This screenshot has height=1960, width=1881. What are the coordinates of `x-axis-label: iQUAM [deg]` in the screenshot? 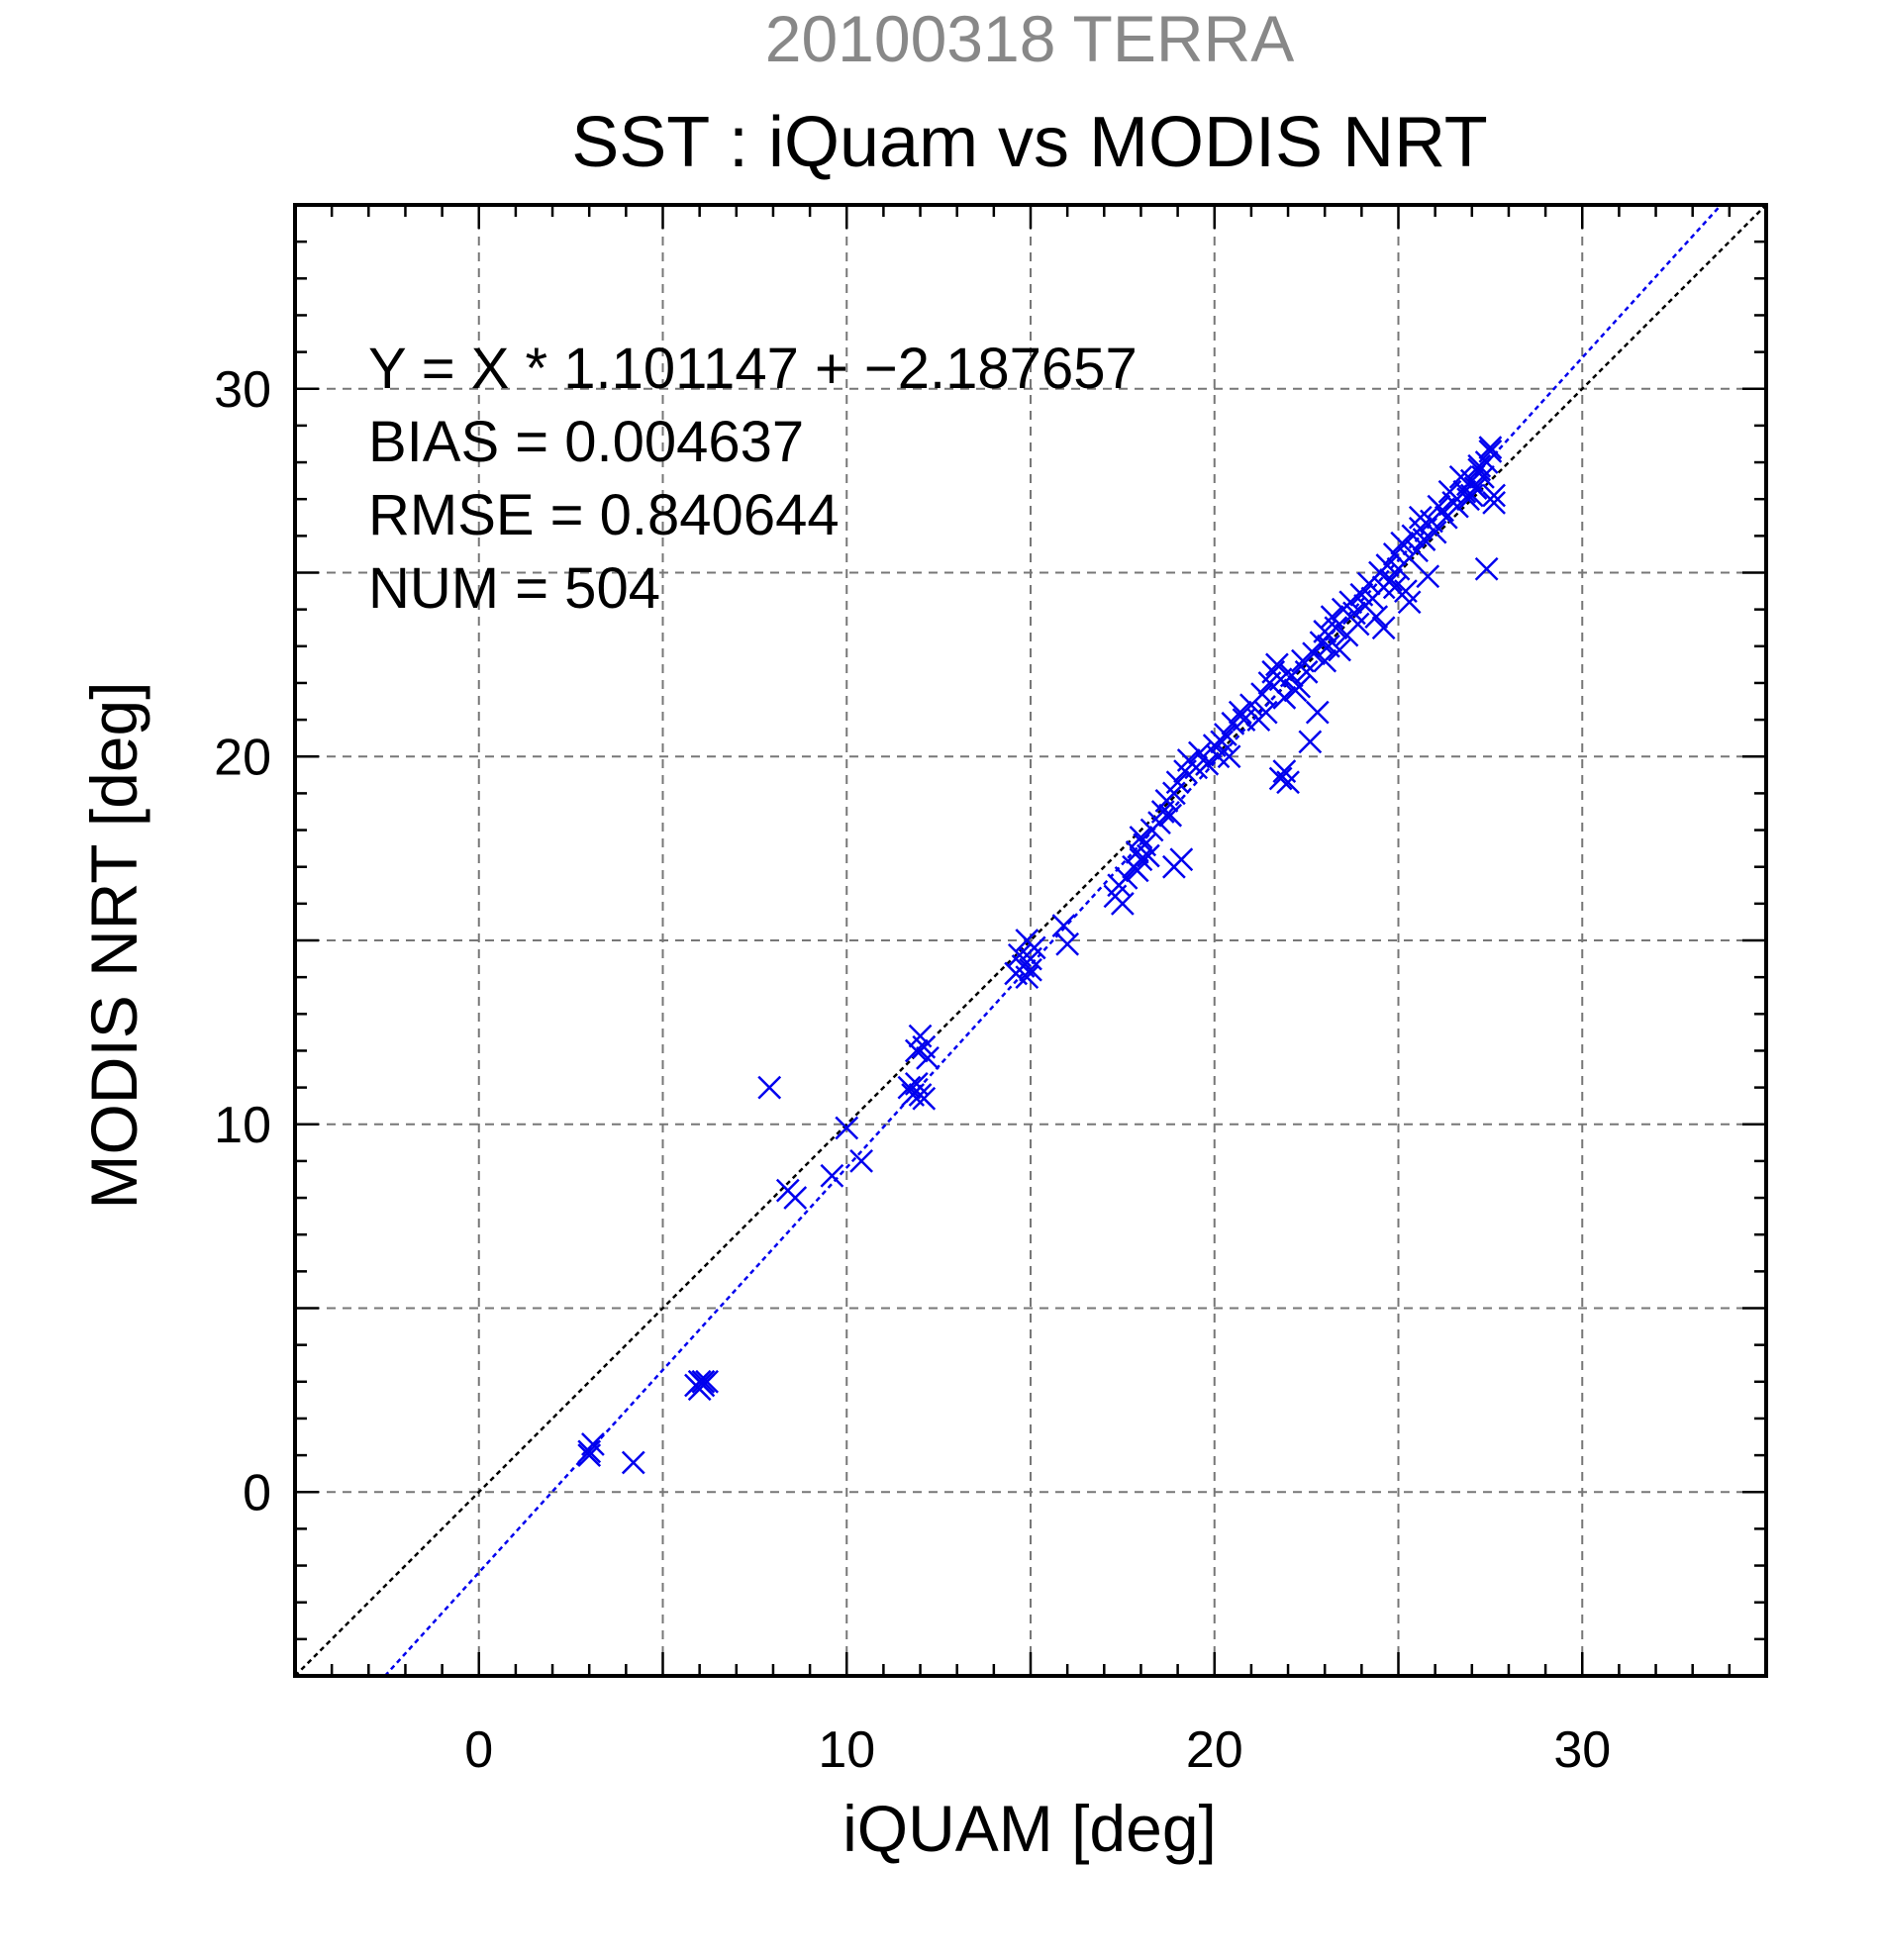 It's located at (1030, 1828).